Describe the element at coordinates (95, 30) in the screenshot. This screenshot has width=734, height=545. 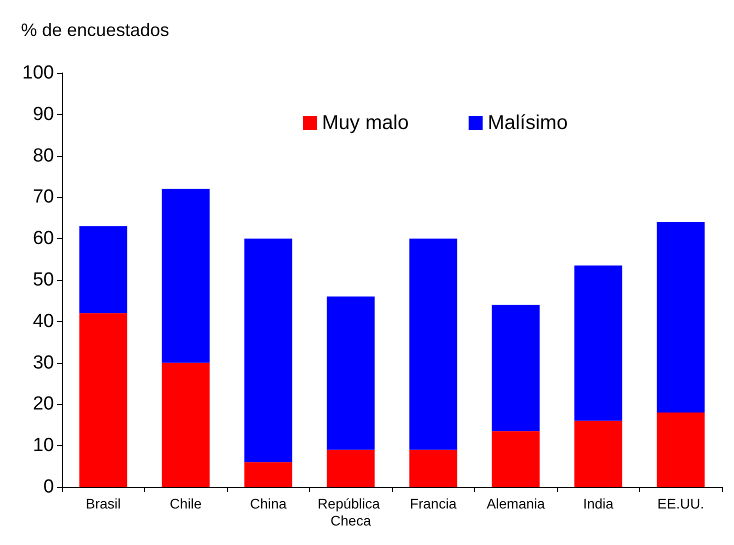
I see `y-axis-title: % de encuestados` at that location.